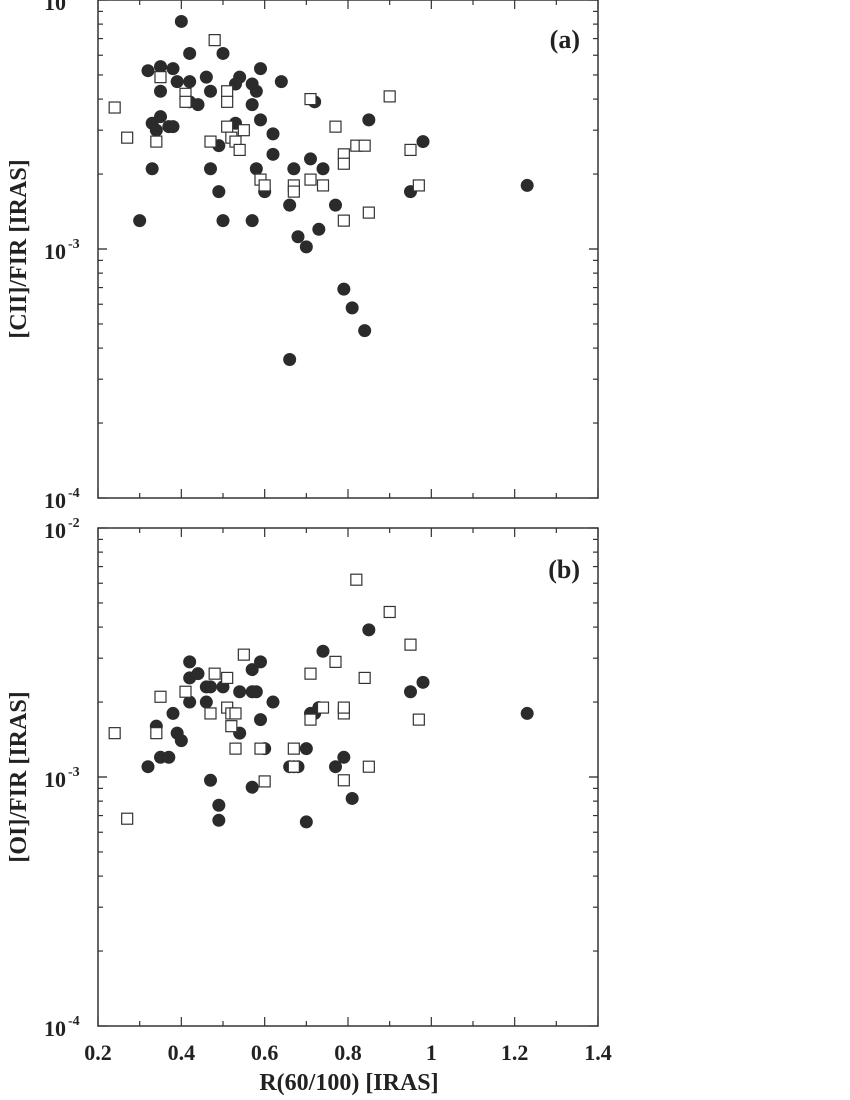 This screenshot has width=850, height=1100. I want to click on panel-b-tag: (b), so click(564, 569).